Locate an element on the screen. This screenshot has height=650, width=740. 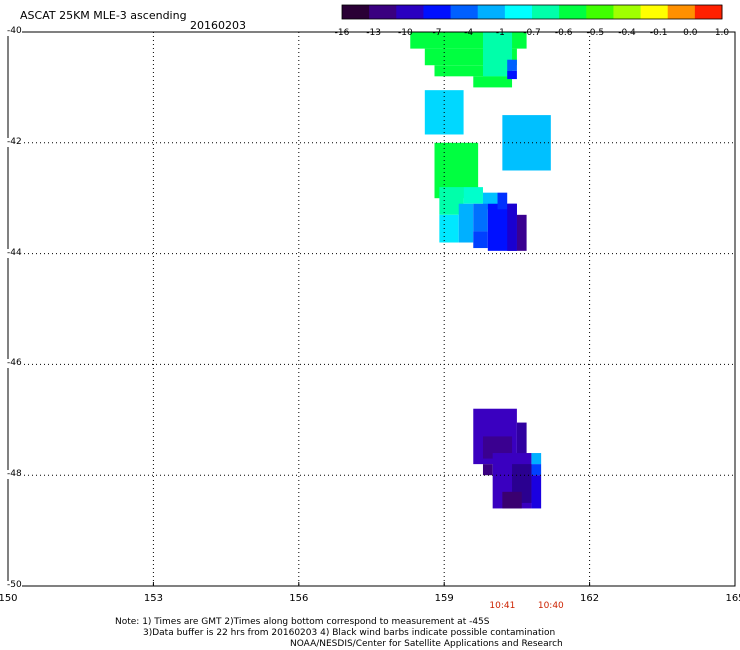
colorbar-label: -16 is located at coordinates (342, 33).